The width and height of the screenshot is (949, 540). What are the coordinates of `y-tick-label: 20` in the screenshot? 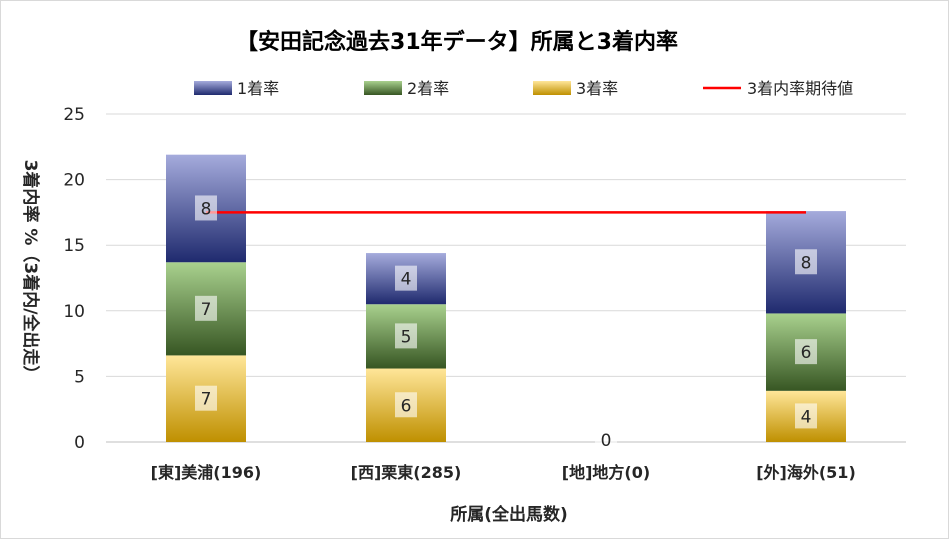 It's located at (74, 181).